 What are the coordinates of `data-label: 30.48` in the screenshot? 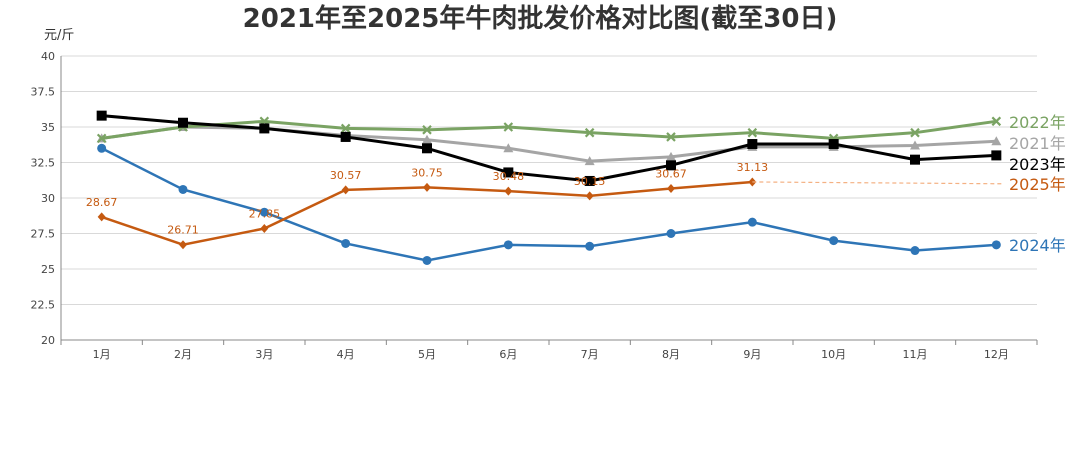 It's located at (509, 176).